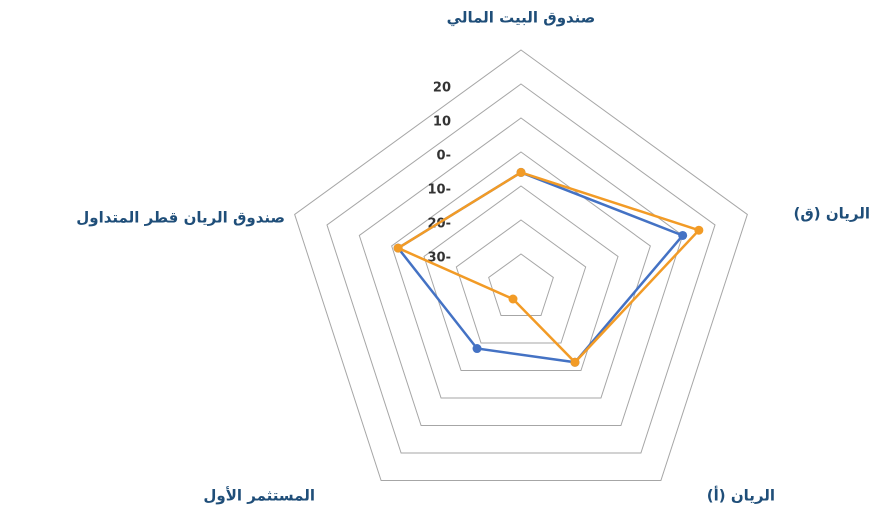 The image size is (873, 517). I want to click on y-tick-label: 20, so click(442, 88).